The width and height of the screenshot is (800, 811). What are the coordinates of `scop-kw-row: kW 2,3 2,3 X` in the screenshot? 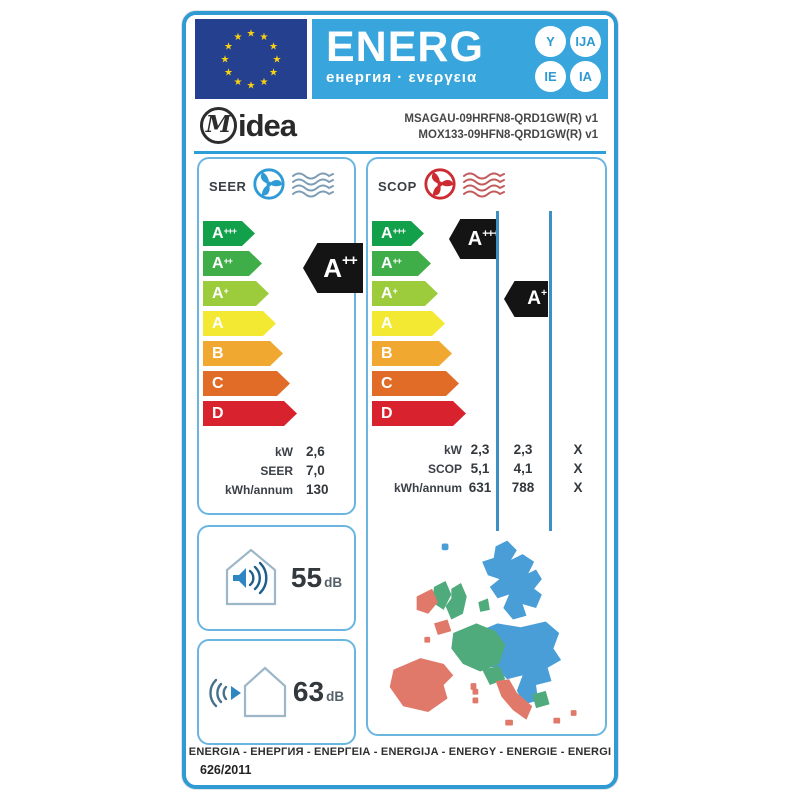 It's located at (513, 449).